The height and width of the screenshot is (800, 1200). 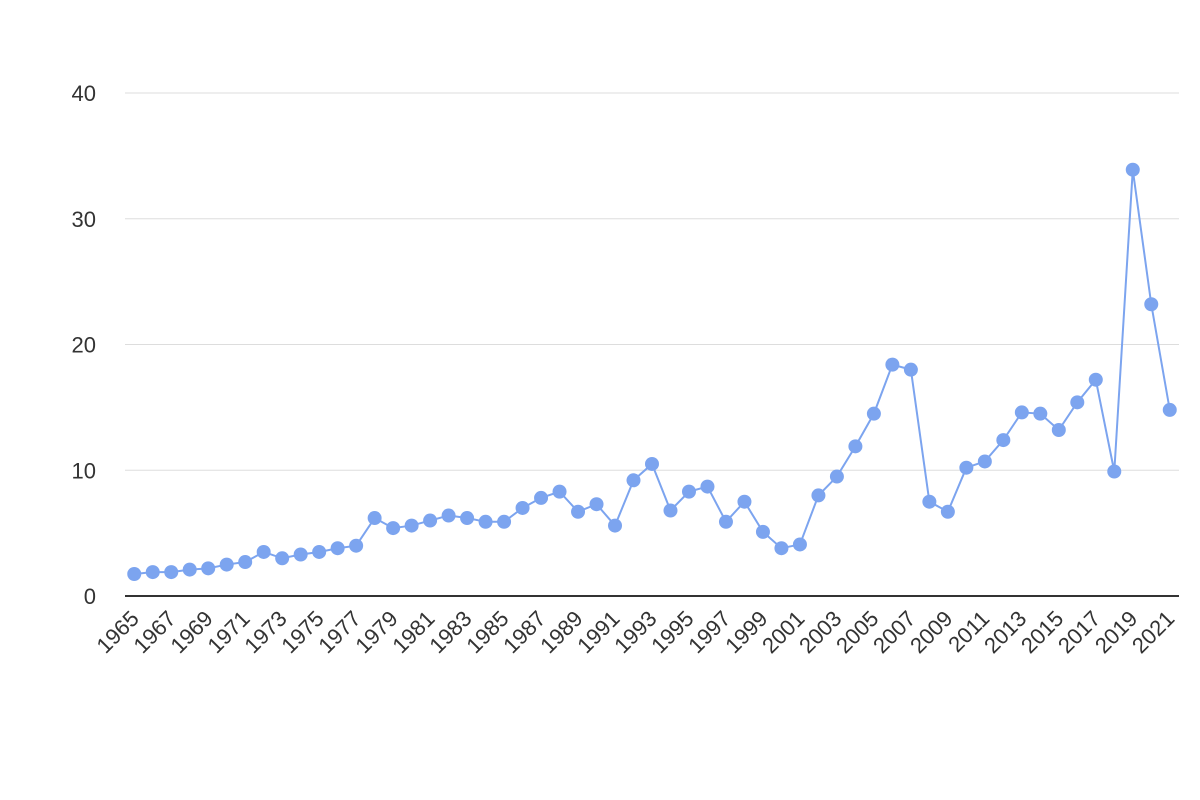 I want to click on y-tick-label: 0, so click(x=90, y=596).